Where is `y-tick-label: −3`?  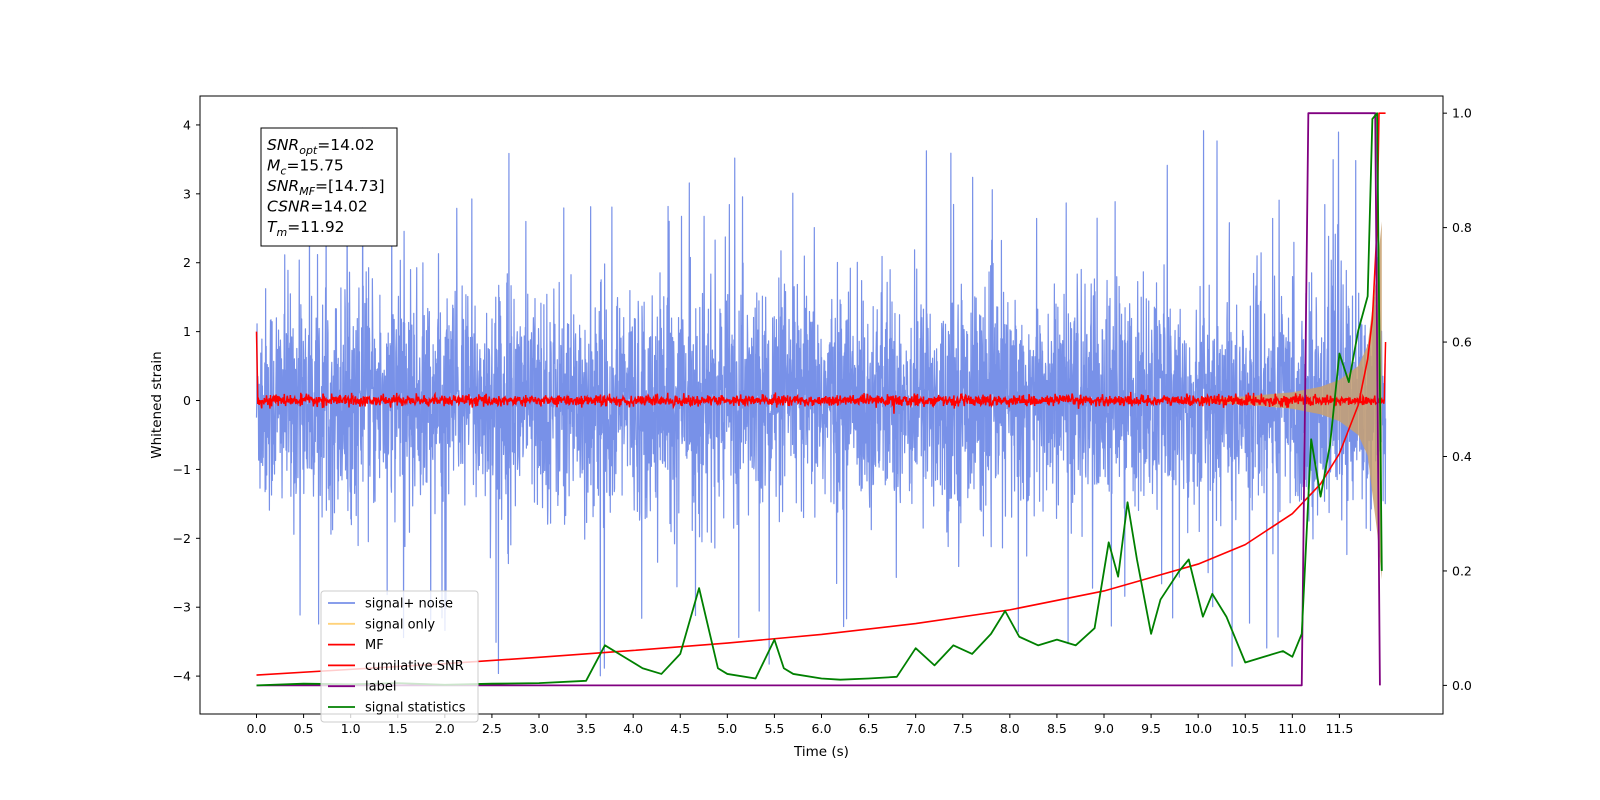 y-tick-label: −3 is located at coordinates (182, 607).